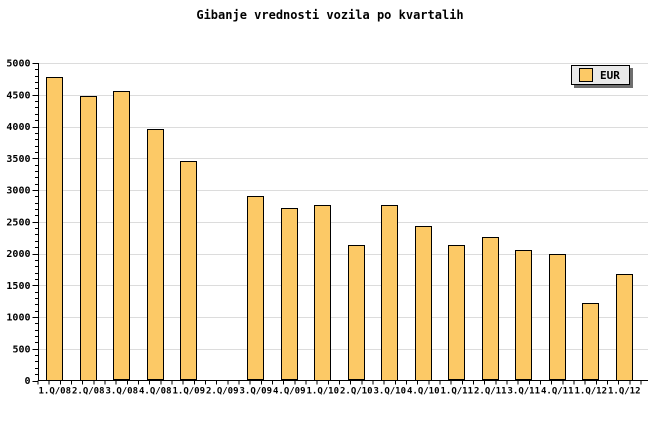 Image resolution: width=660 pixels, height=440 pixels. What do you see at coordinates (557, 392) in the screenshot?
I see `x-tick-label: 4.Q/11` at bounding box center [557, 392].